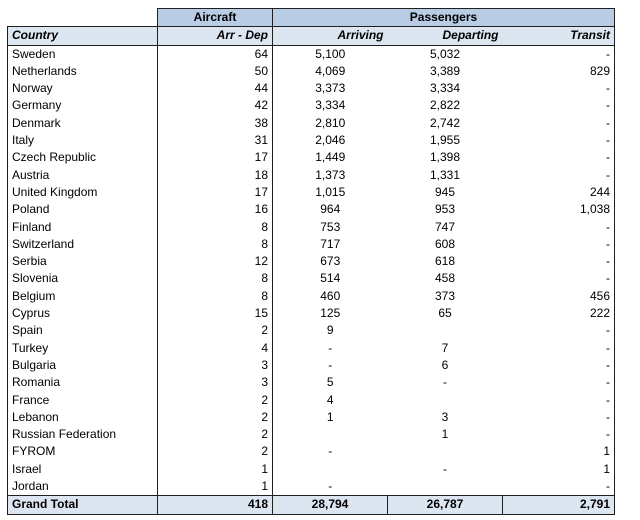  What do you see at coordinates (445, 364) in the screenshot?
I see `departing-cell: 6` at bounding box center [445, 364].